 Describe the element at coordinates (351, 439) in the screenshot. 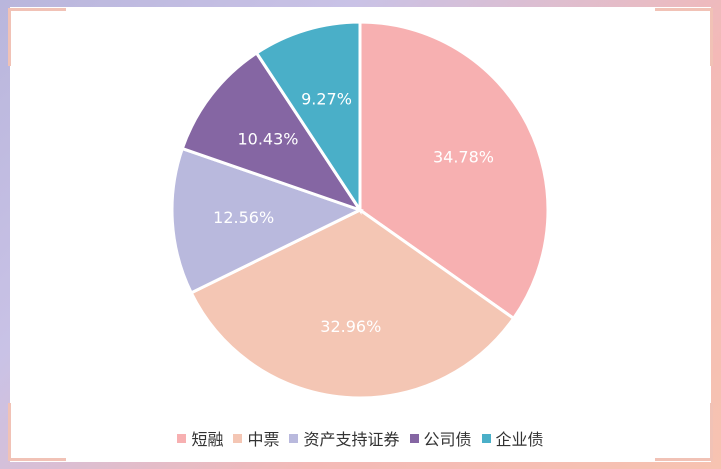

I see `legend-label: 资产支持证券` at that location.